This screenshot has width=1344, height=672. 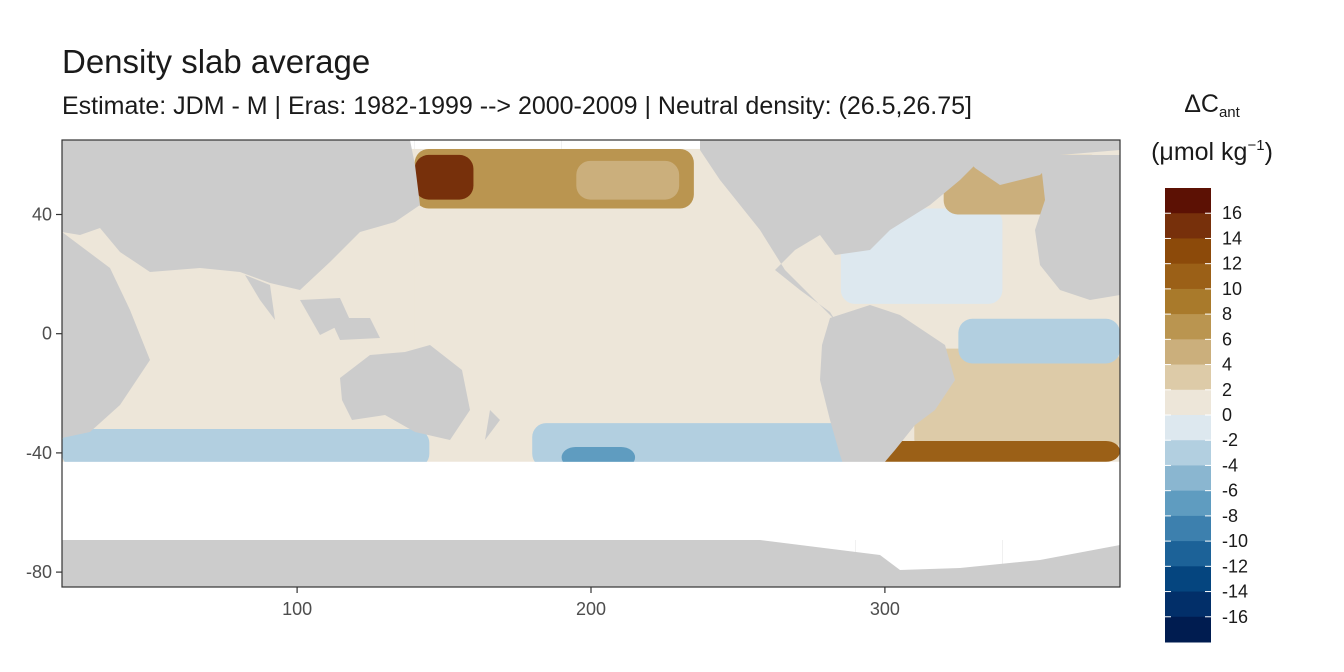 What do you see at coordinates (1235, 617) in the screenshot?
I see `legend-label: -16` at bounding box center [1235, 617].